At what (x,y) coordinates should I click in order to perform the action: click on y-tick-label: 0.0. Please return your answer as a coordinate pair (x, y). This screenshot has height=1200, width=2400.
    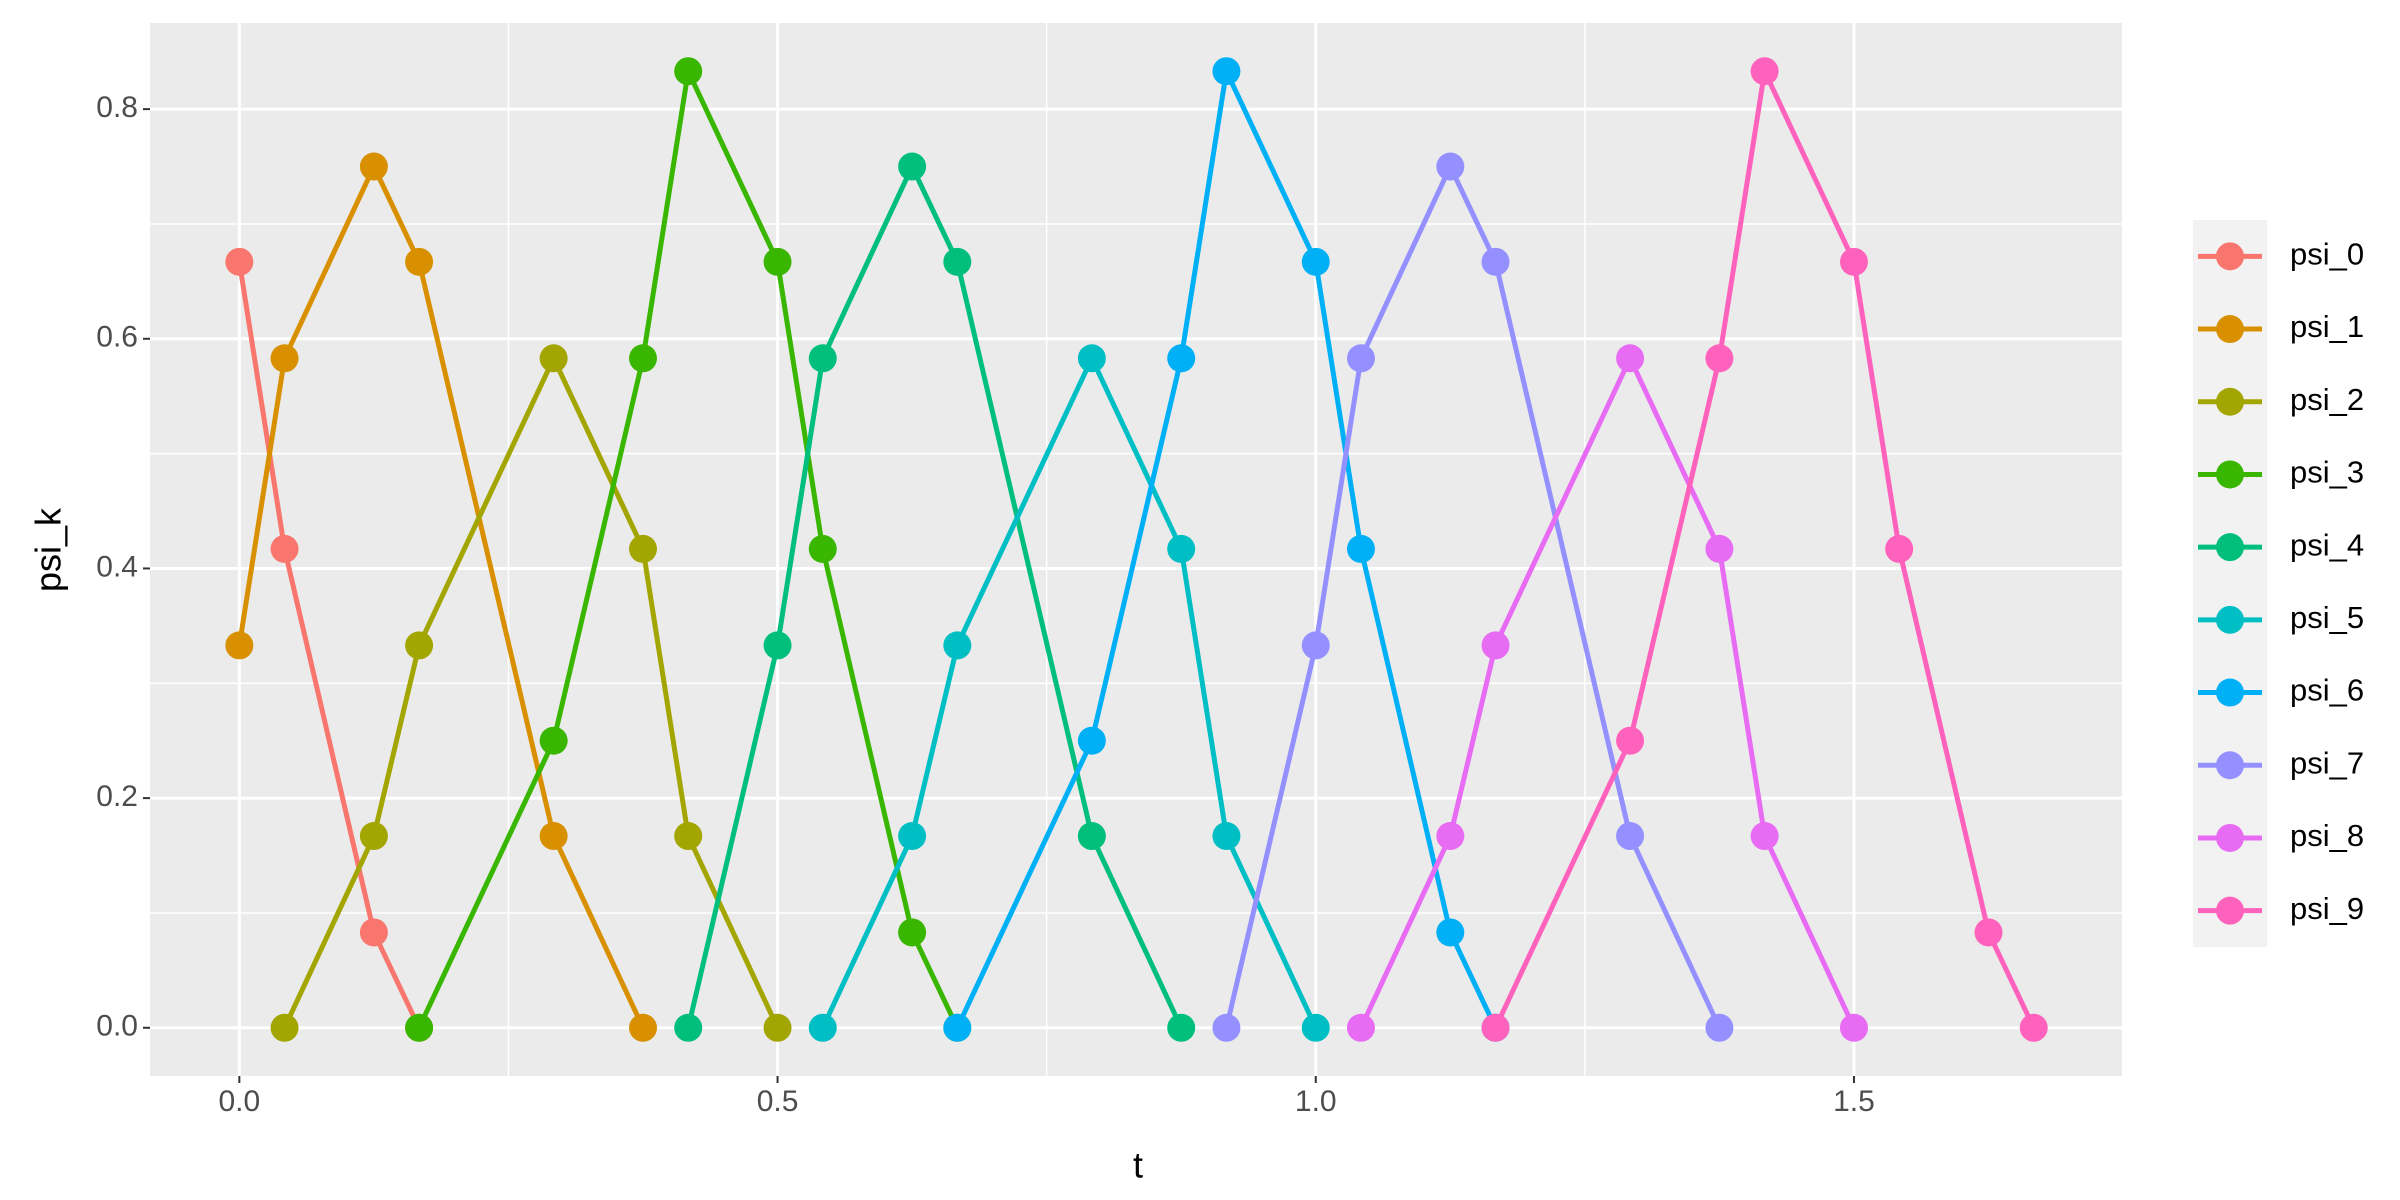
    Looking at the image, I should click on (117, 1026).